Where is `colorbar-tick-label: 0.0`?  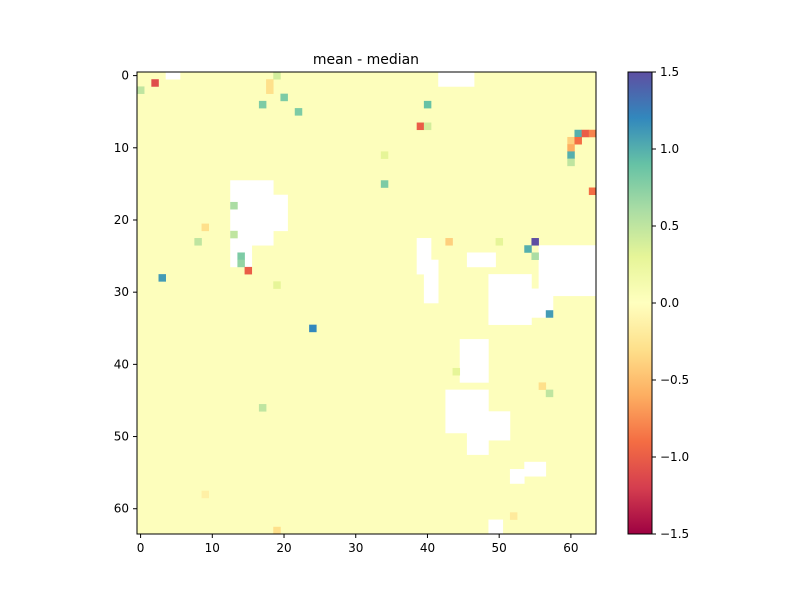 colorbar-tick-label: 0.0 is located at coordinates (669, 303).